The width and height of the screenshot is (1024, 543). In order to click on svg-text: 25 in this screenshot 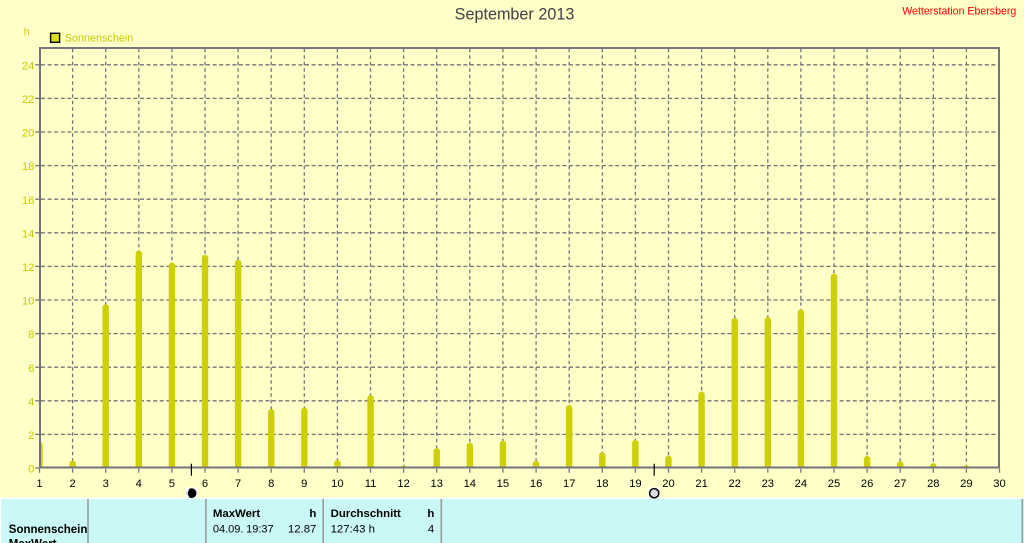, I will do `click(834, 484)`.